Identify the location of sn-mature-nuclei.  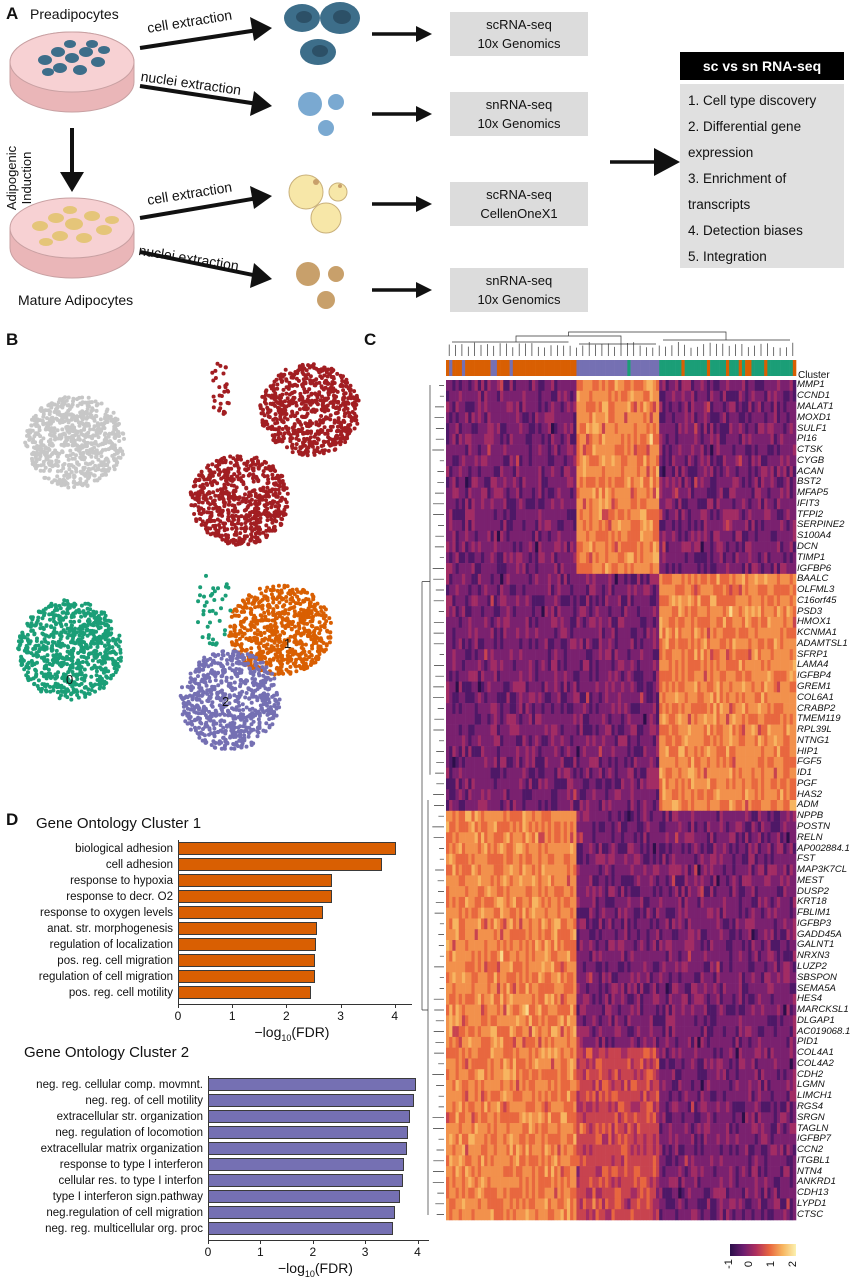
(320, 285).